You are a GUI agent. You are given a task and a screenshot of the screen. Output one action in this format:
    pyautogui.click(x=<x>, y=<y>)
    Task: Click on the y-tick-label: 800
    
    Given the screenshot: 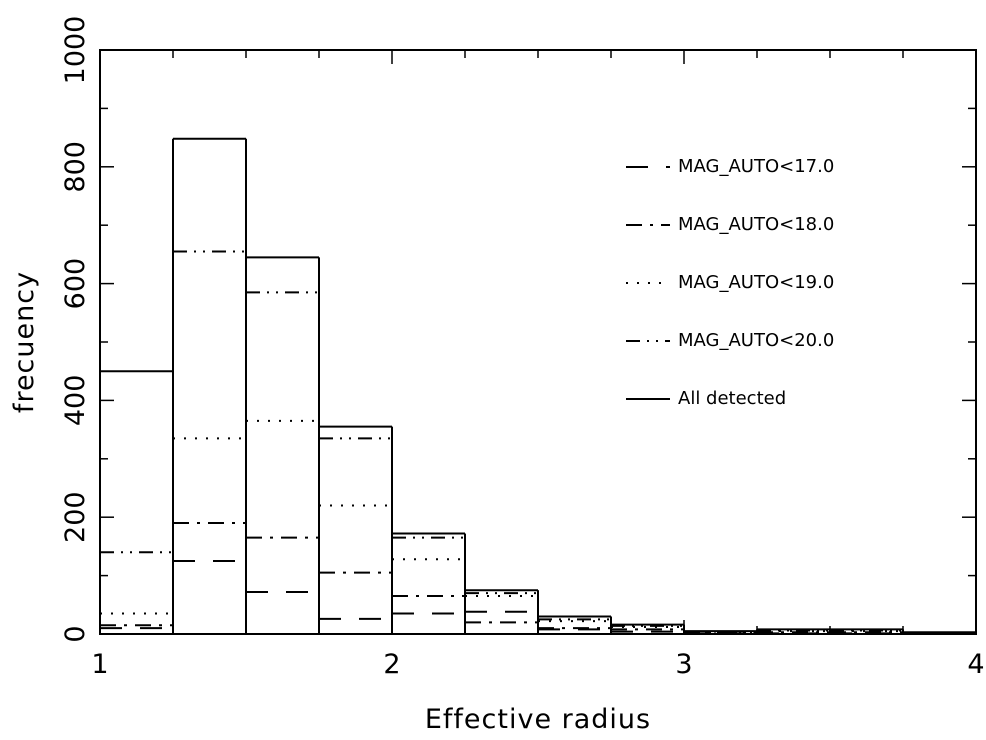 What is the action you would take?
    pyautogui.click(x=75, y=167)
    